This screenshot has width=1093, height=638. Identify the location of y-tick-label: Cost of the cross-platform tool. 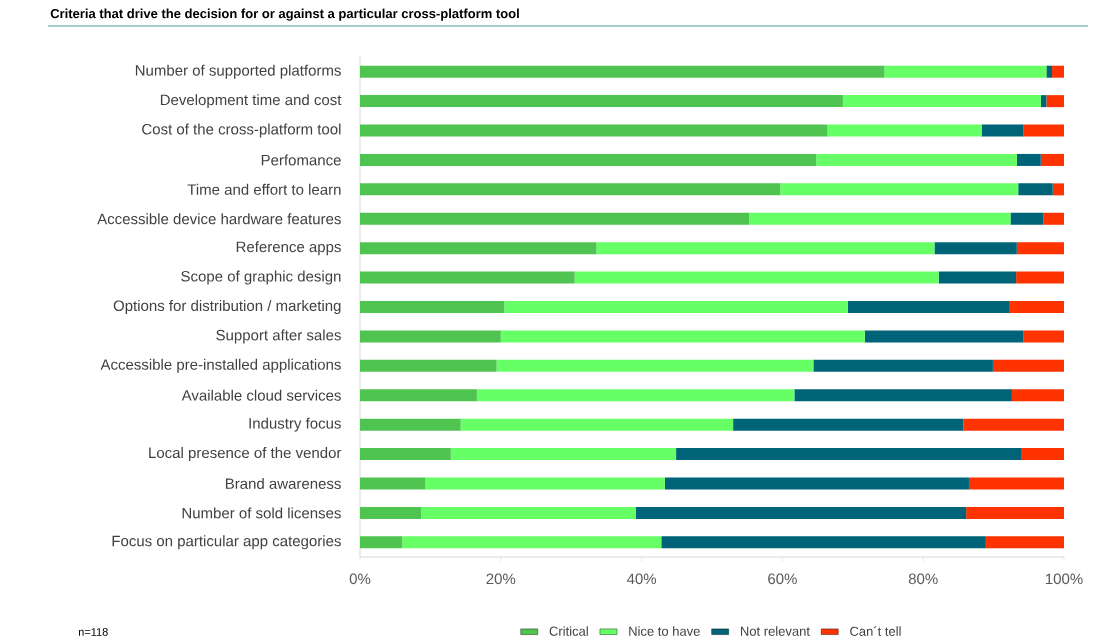
(241, 130).